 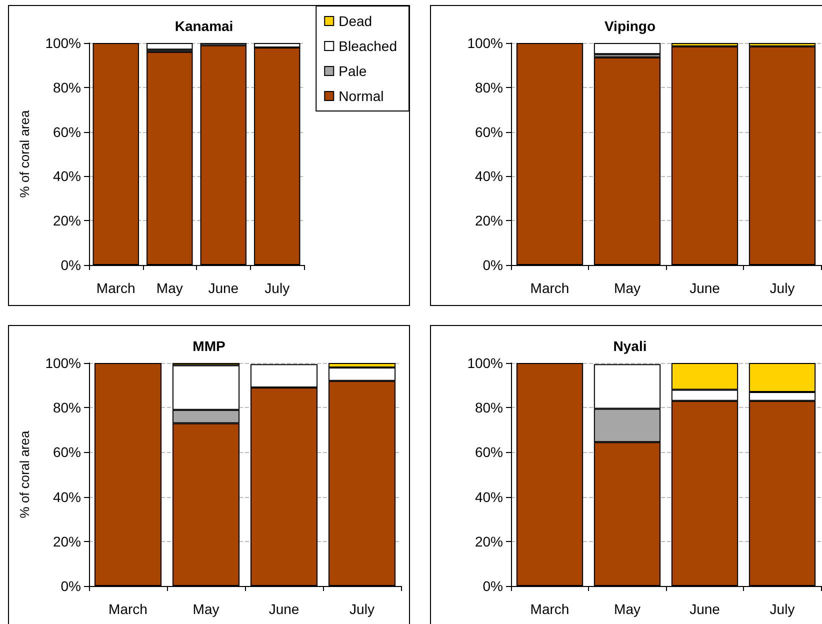 I want to click on legend-label: Dead, so click(x=355, y=21).